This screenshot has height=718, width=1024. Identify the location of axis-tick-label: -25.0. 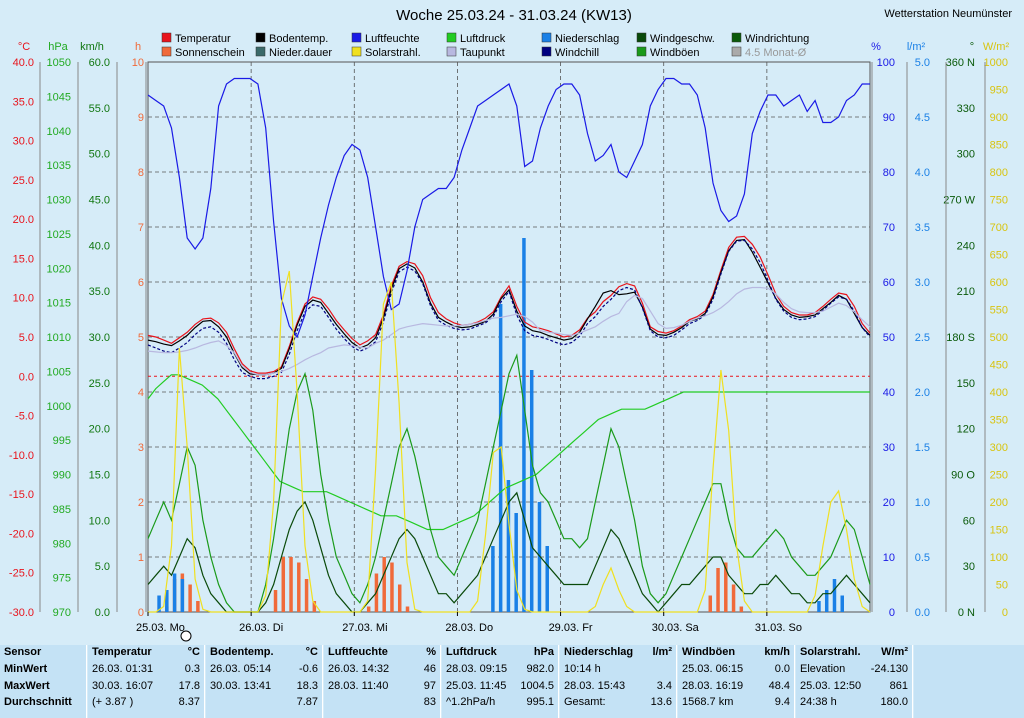
(21, 574).